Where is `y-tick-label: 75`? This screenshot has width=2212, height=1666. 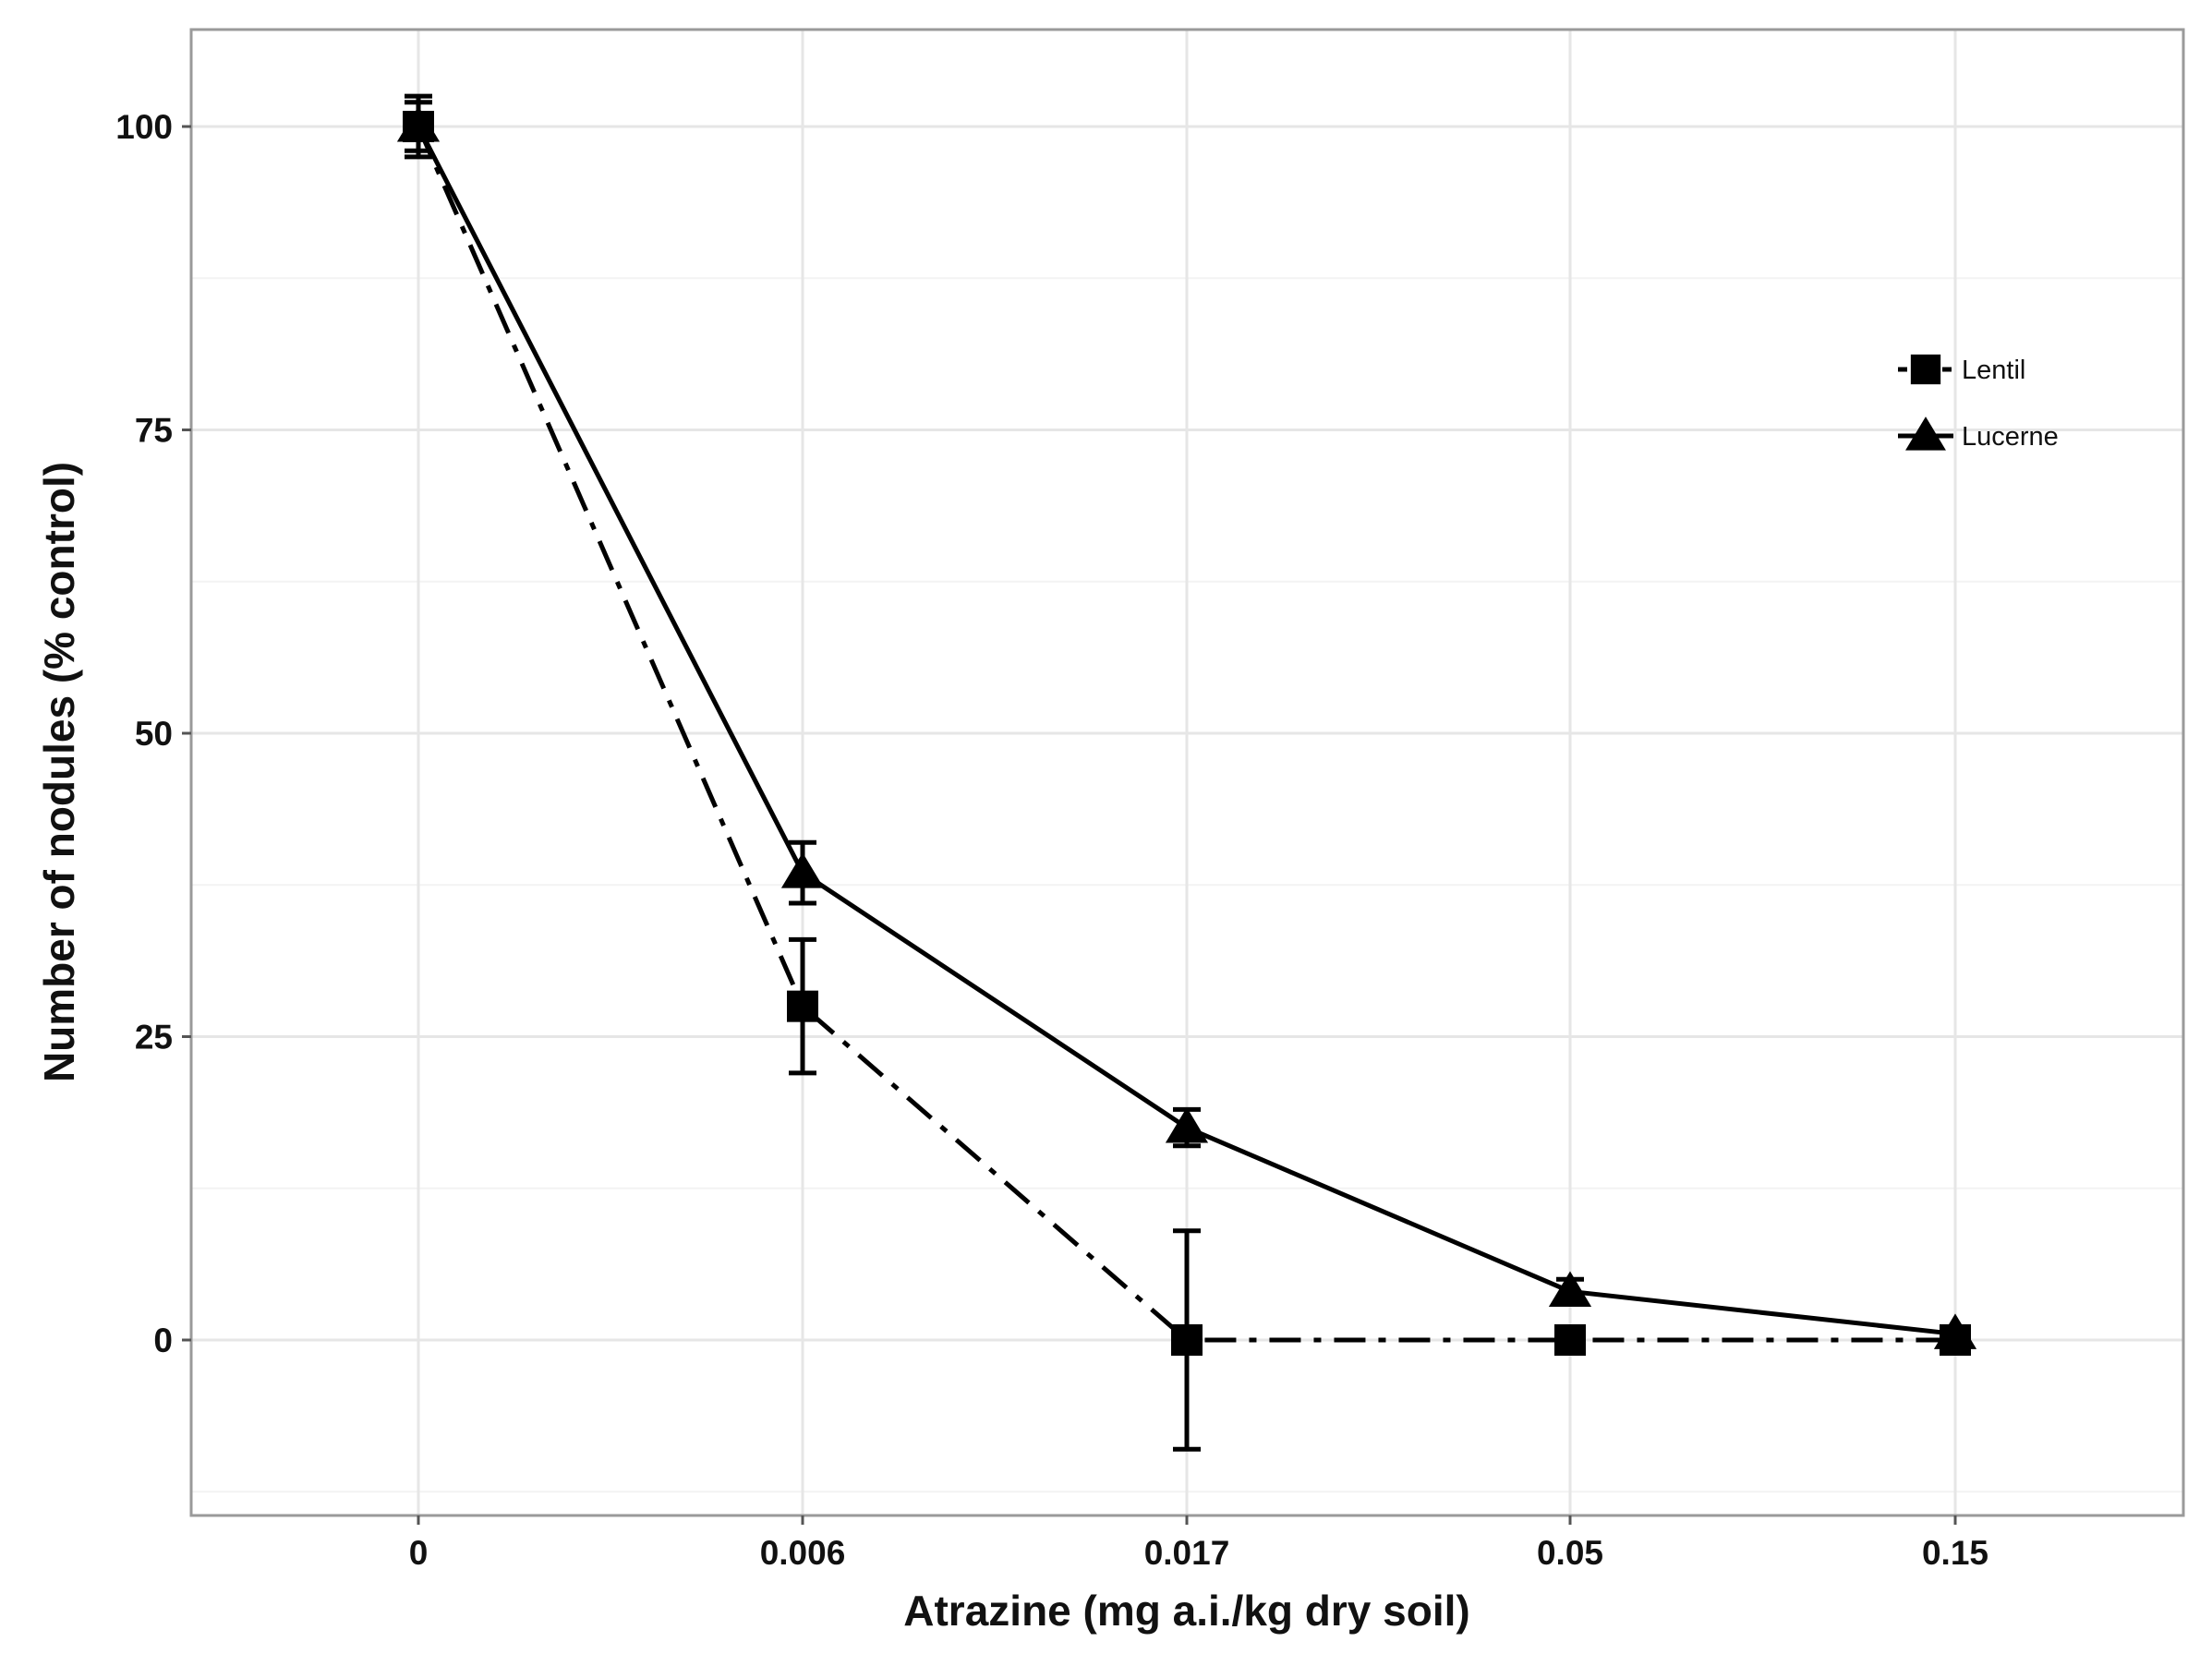
y-tick-label: 75 is located at coordinates (154, 431).